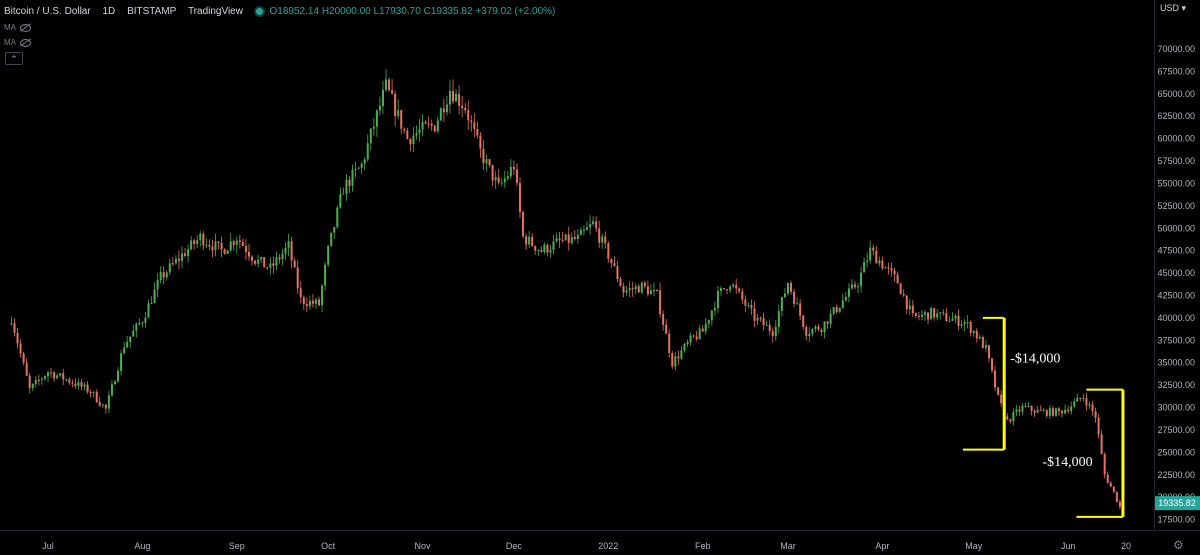 The image size is (1200, 555). Describe the element at coordinates (328, 546) in the screenshot. I see `time-tick-label: Oct` at that location.